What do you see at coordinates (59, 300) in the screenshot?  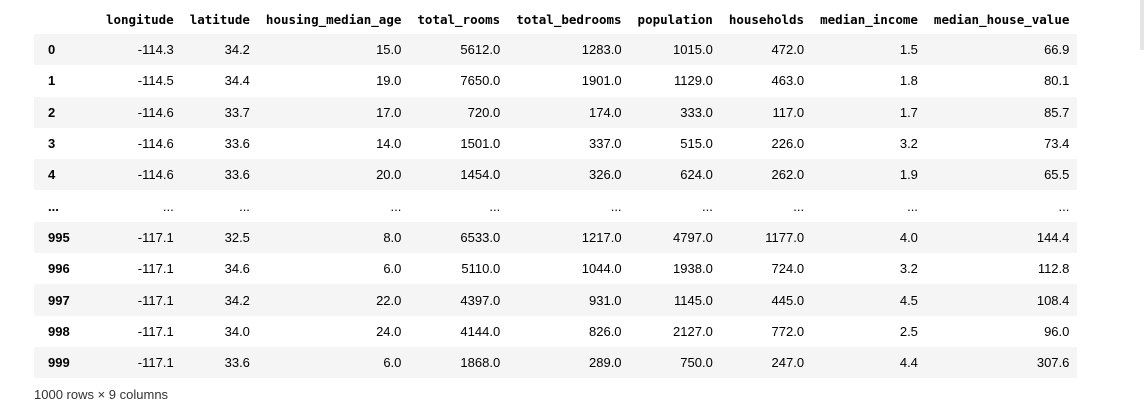 I see `row-index: 997` at bounding box center [59, 300].